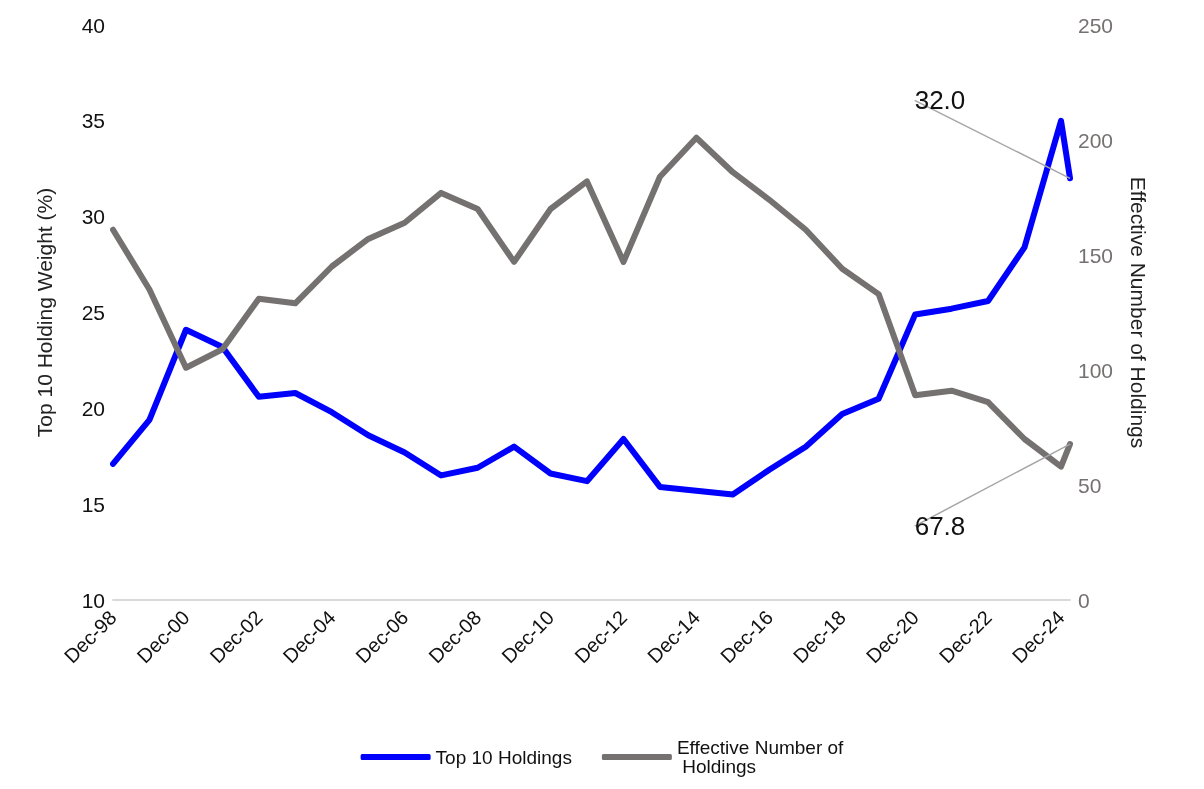  What do you see at coordinates (1096, 25) in the screenshot?
I see `y2-tick-label: 250` at bounding box center [1096, 25].